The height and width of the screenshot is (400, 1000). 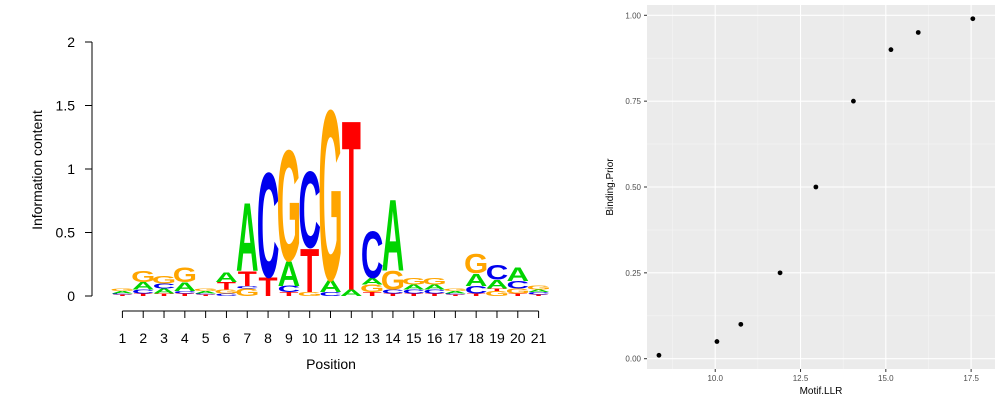 I want to click on scatter-x-tick-label: 17.5, so click(x=971, y=378).